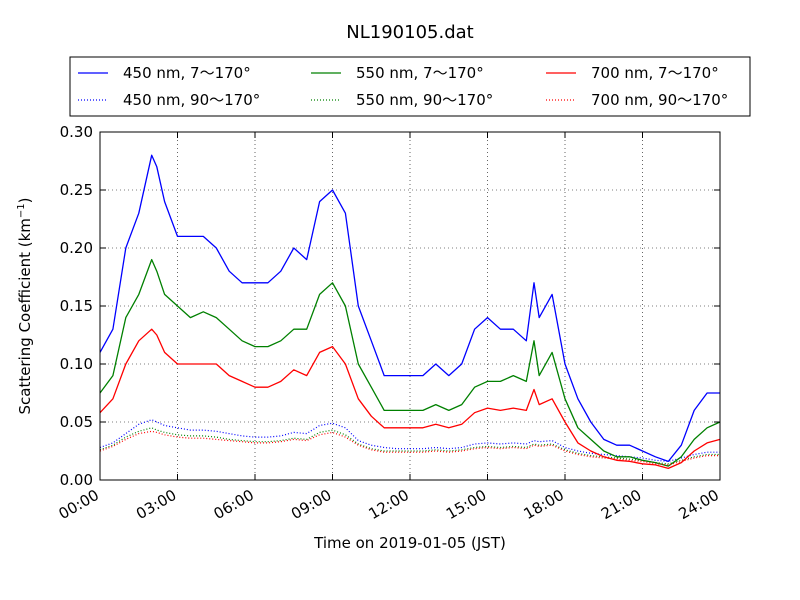  Describe the element at coordinates (699, 504) in the screenshot. I see `x-tick-label: 24:00` at that location.